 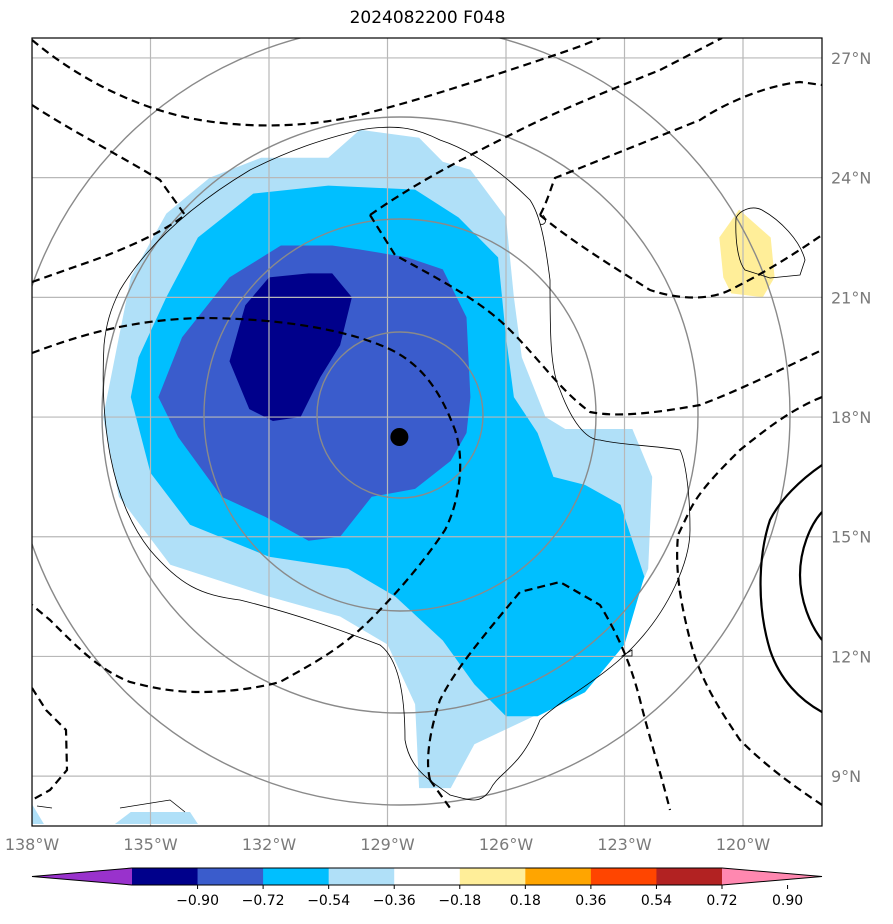 I want to click on x-tick-label: 120°W, so click(x=743, y=844).